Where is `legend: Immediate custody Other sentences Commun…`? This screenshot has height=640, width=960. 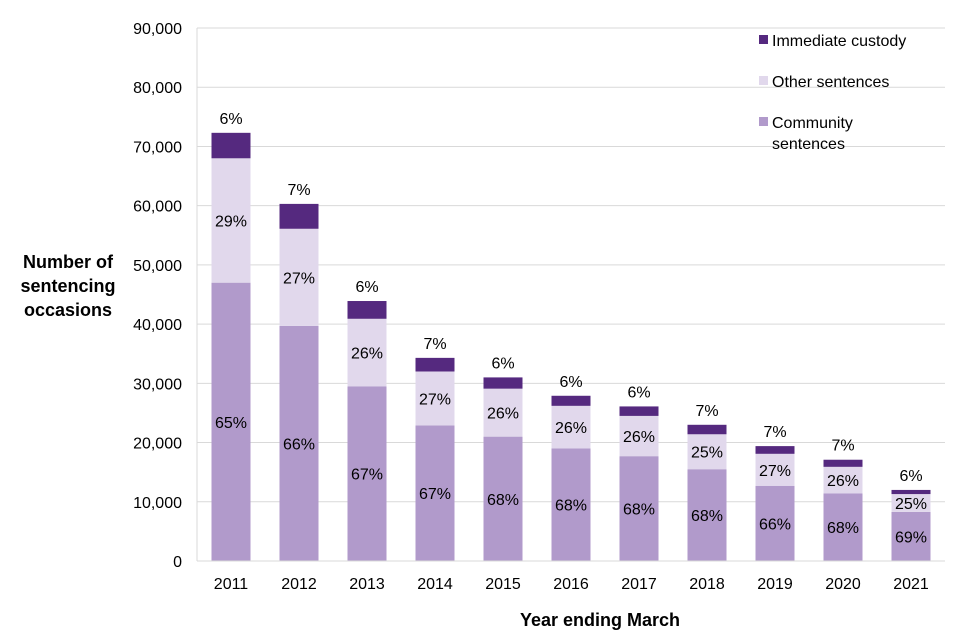
legend: Immediate custody Other sentences Commun… is located at coordinates (832, 93).